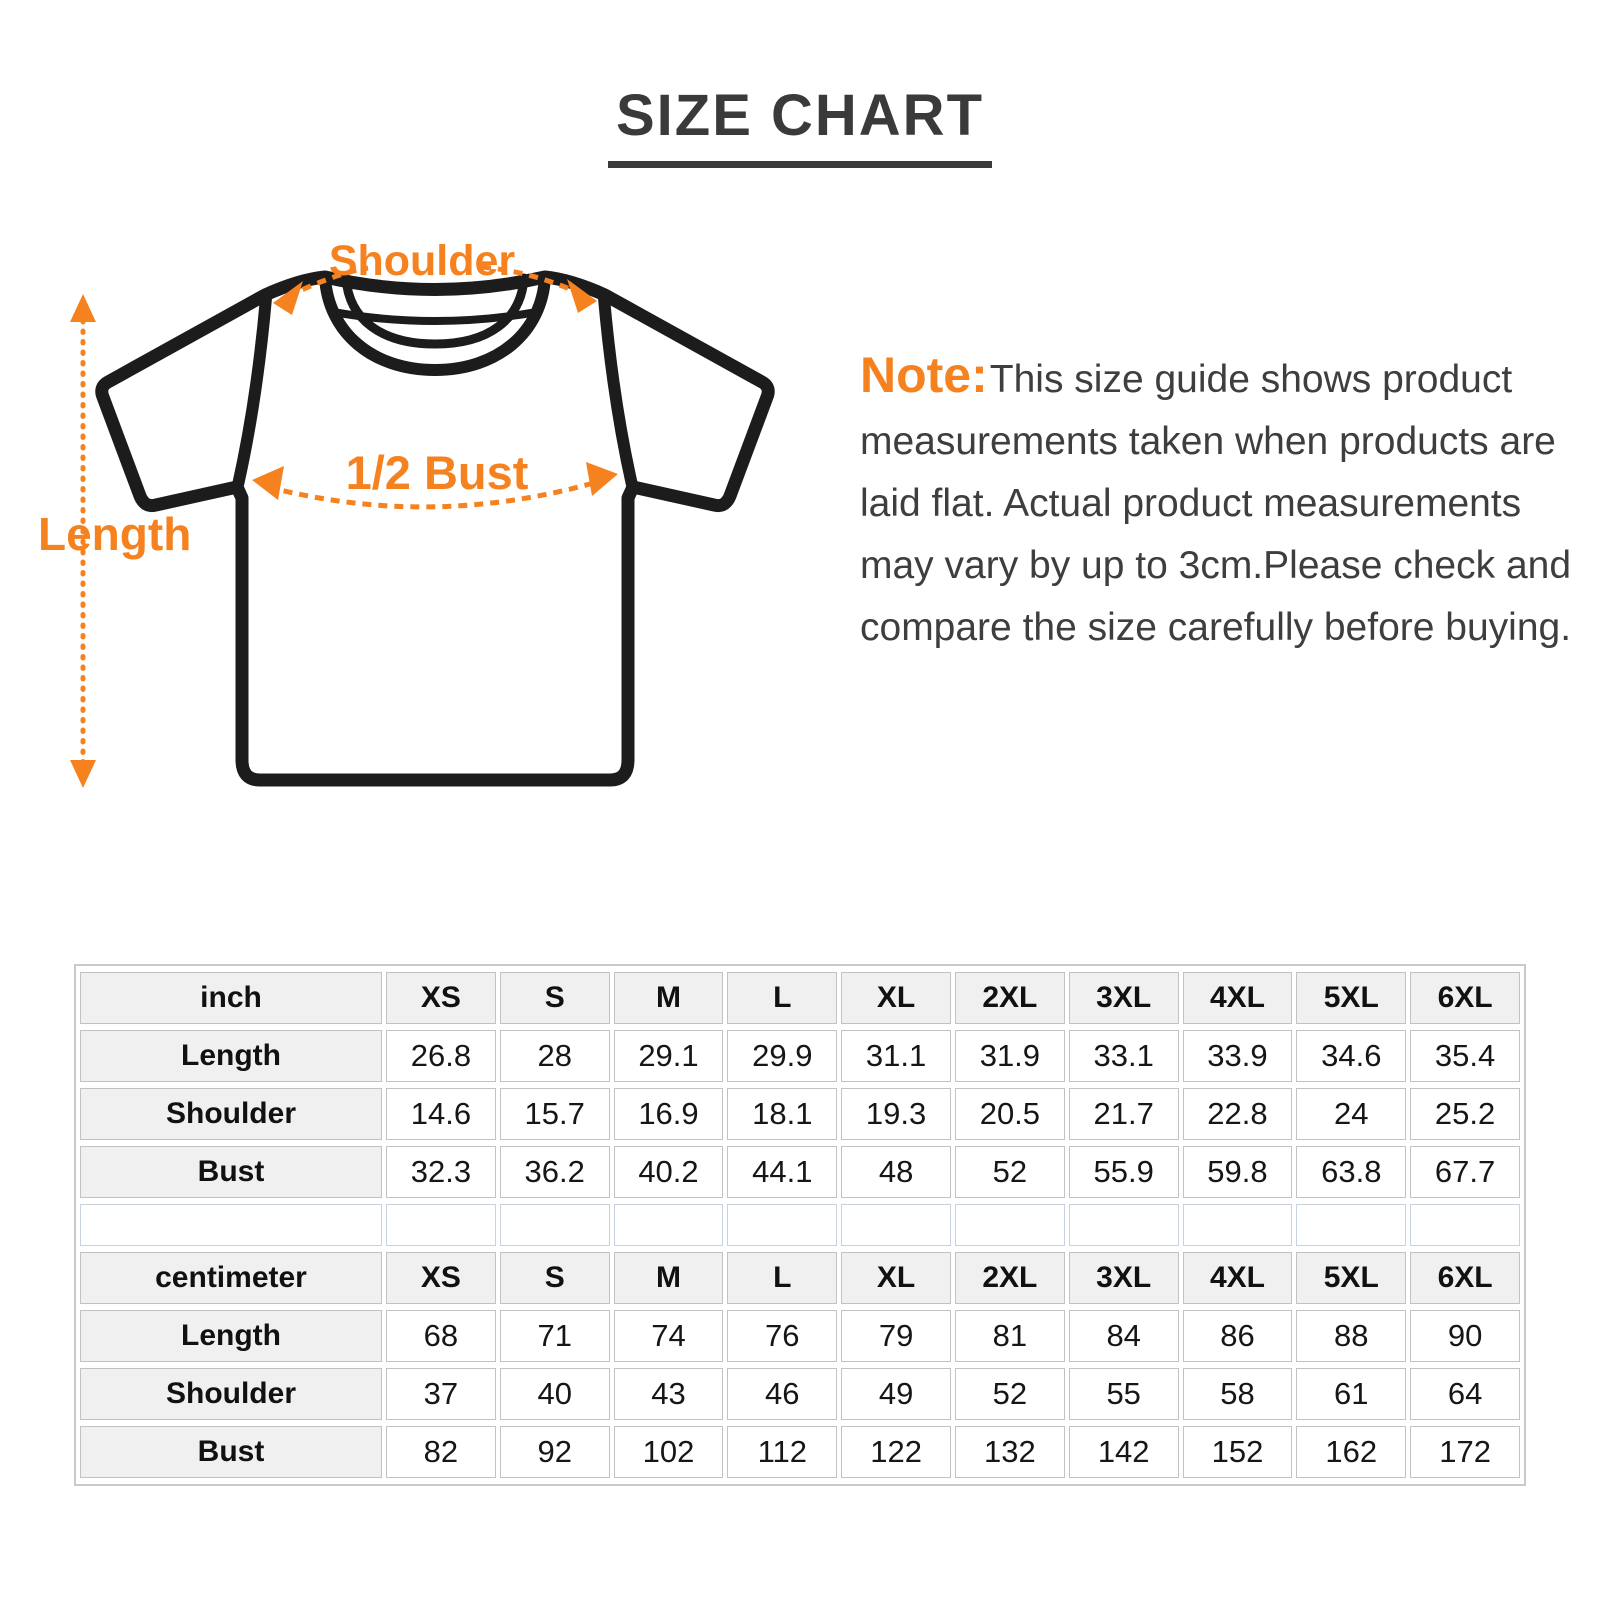  I want to click on measurement-value-cell: 26.8, so click(441, 1056).